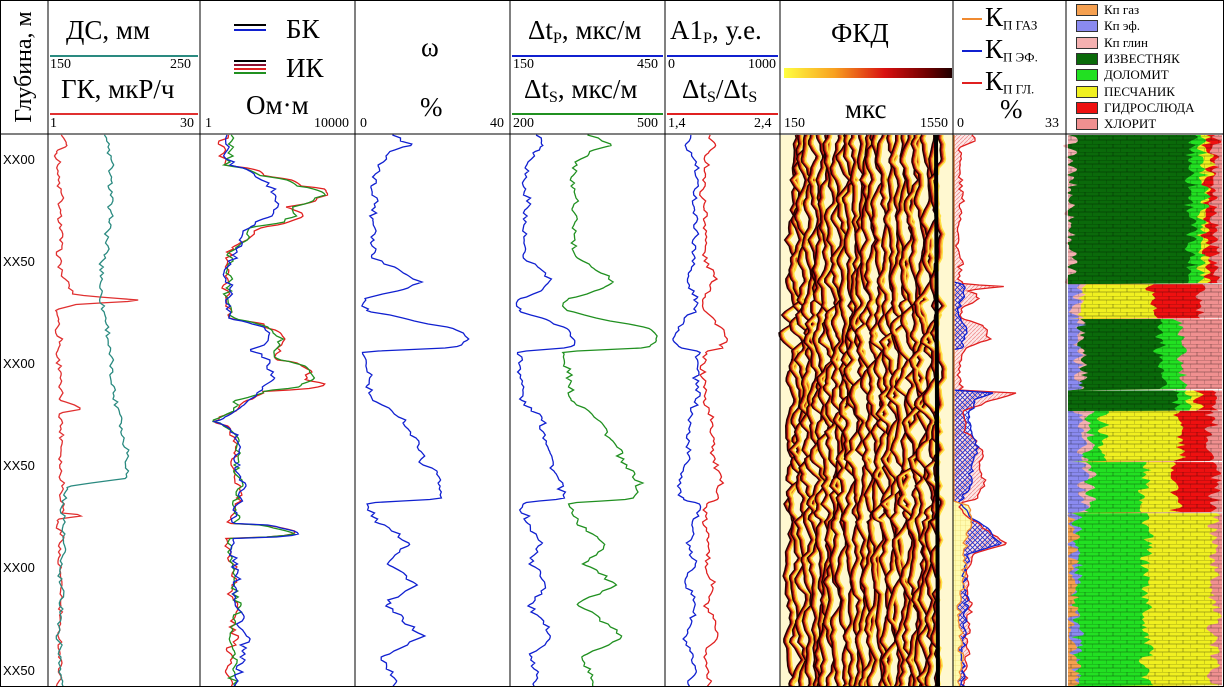  What do you see at coordinates (1126, 42) in the screenshot?
I see `legend-label: Кп глин` at bounding box center [1126, 42].